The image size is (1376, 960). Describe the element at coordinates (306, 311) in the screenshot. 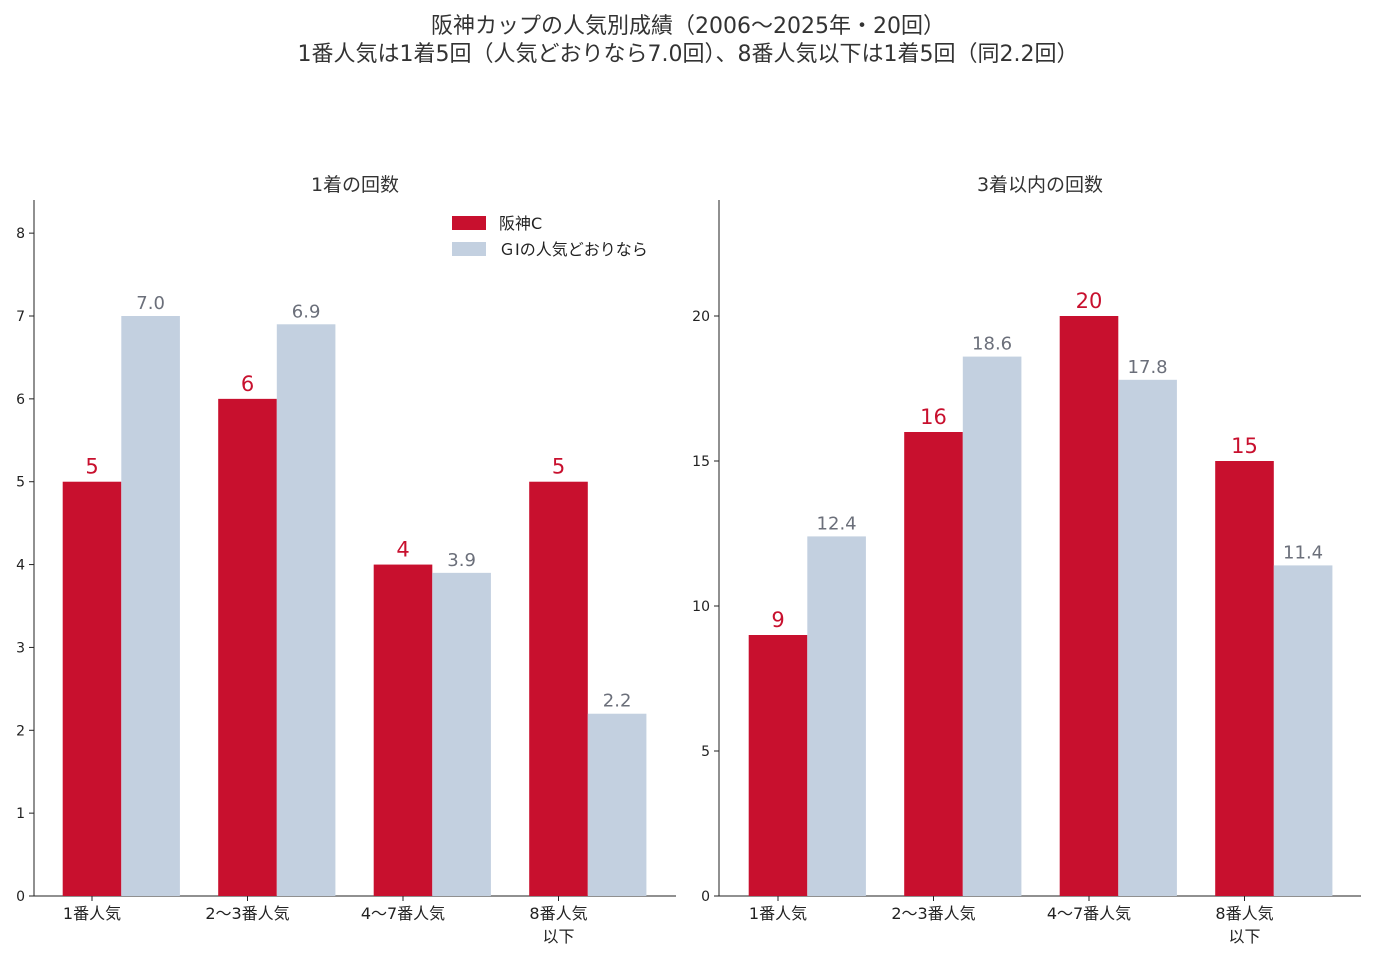

I see `bar-value-label-expected: 6.9` at that location.